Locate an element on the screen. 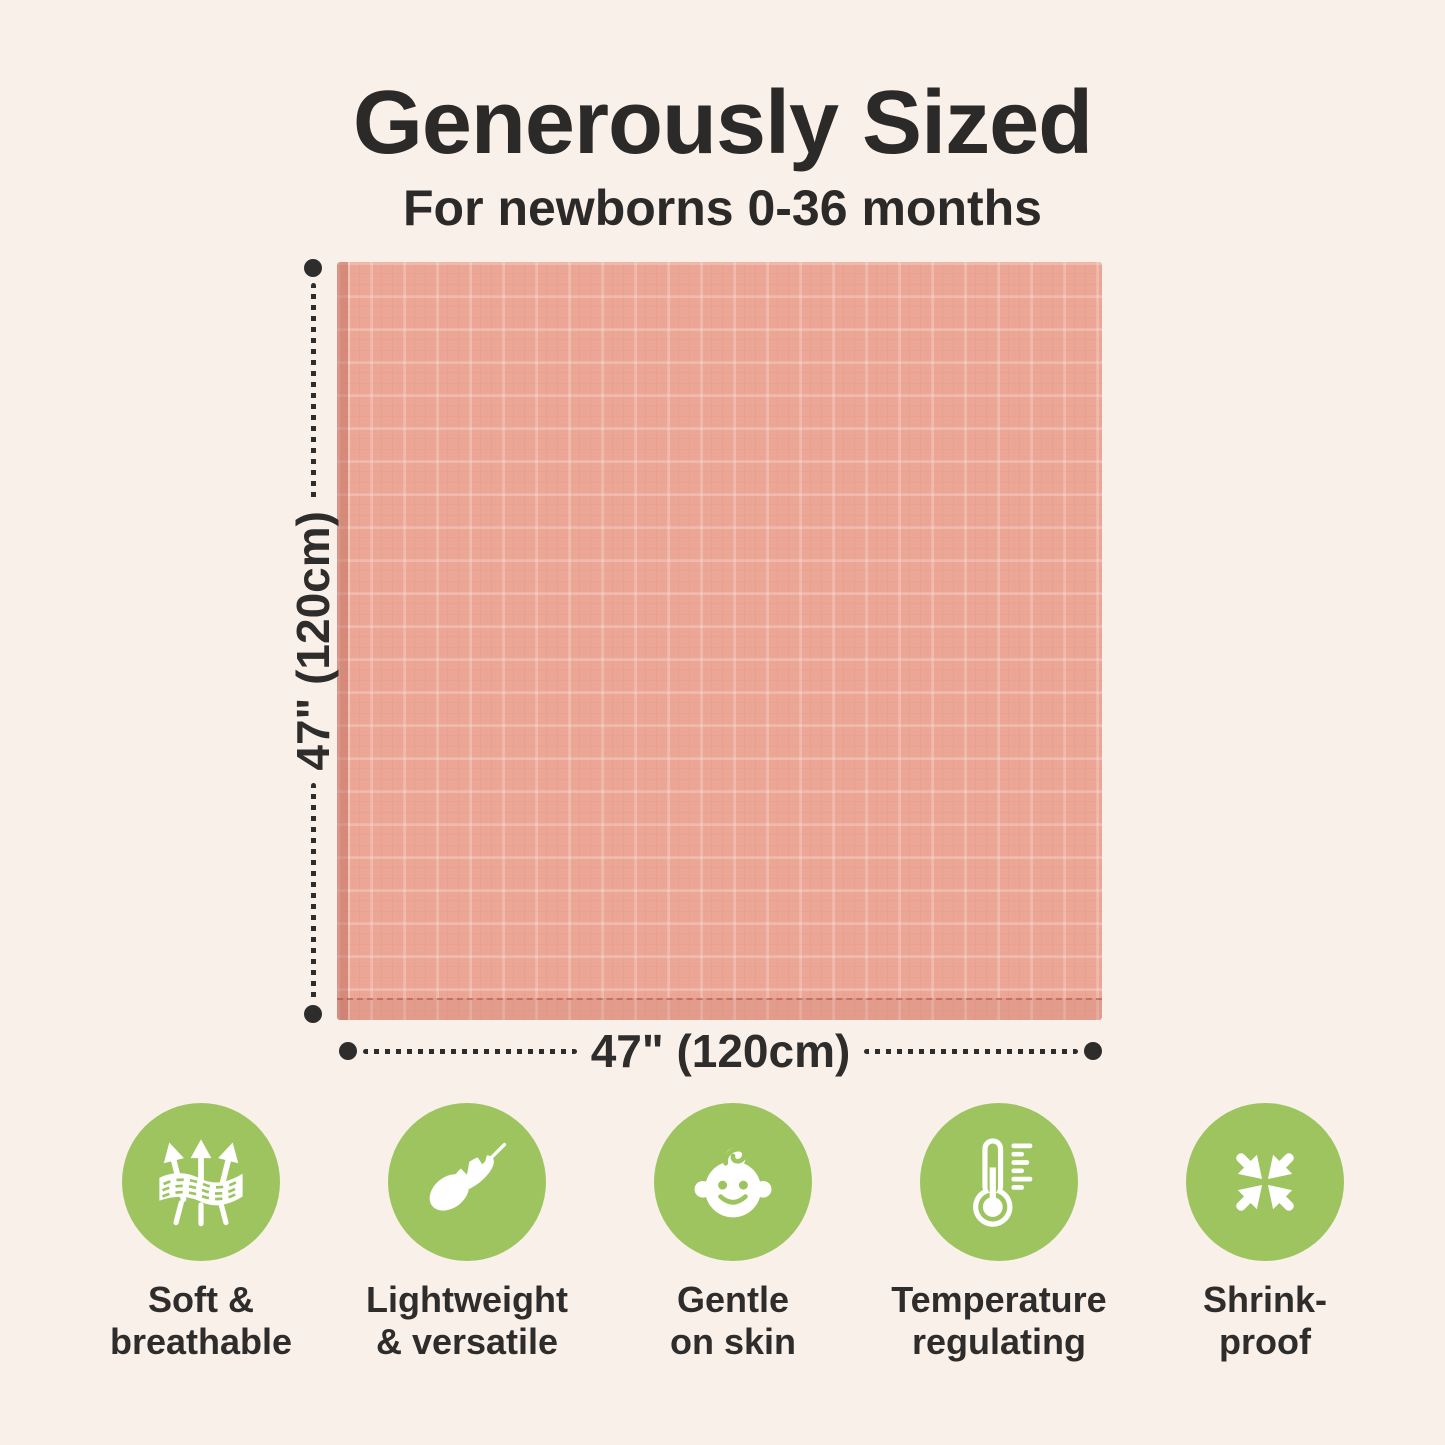 The height and width of the screenshot is (1445, 1445). feature-label: Soft & breathable is located at coordinates (201, 1321).